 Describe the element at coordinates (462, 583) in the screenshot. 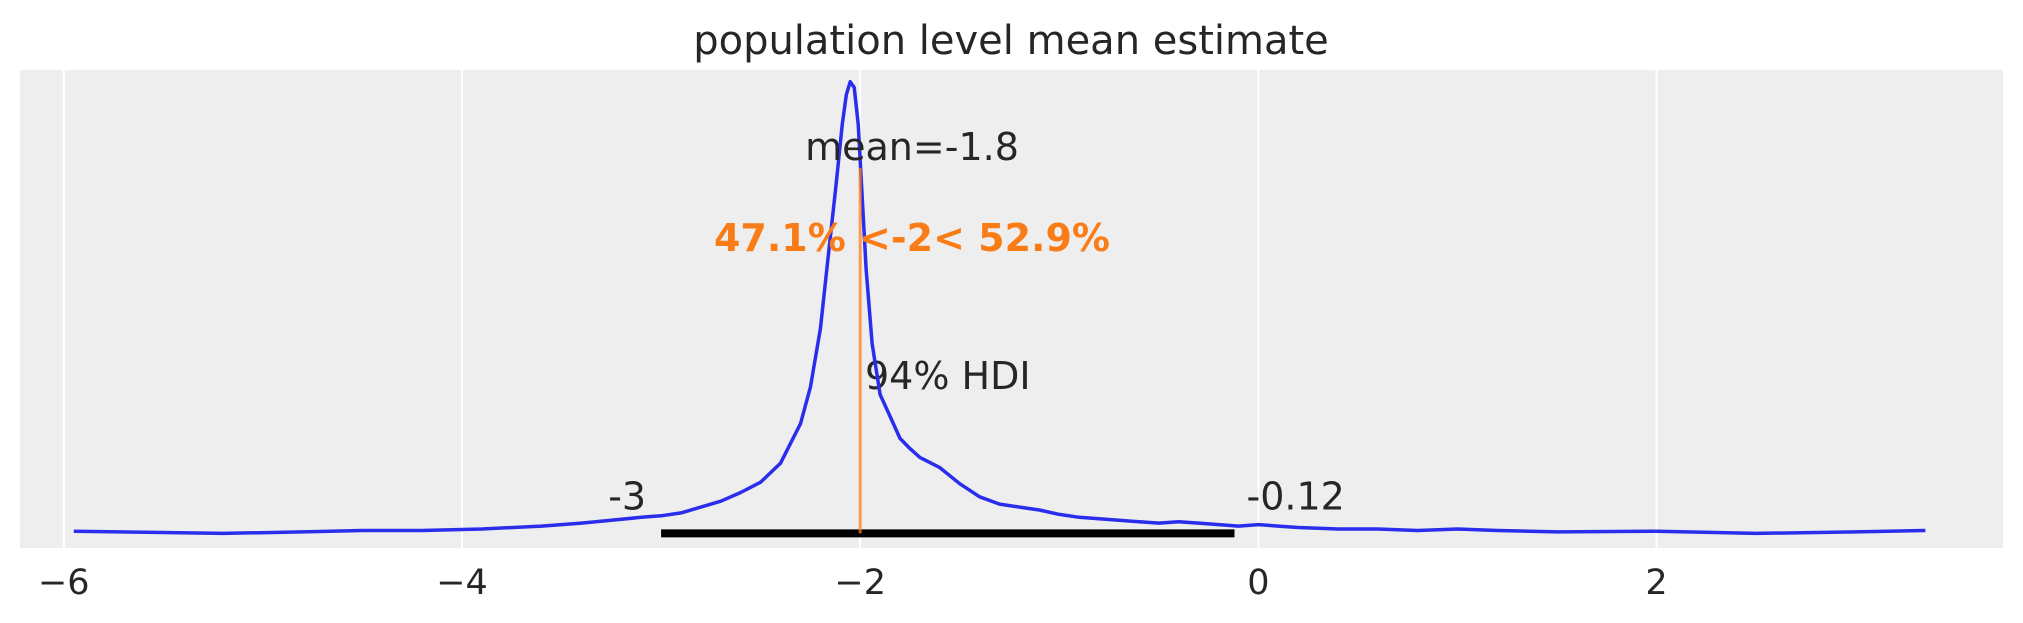

I see `x-tick-label-1: −4` at that location.